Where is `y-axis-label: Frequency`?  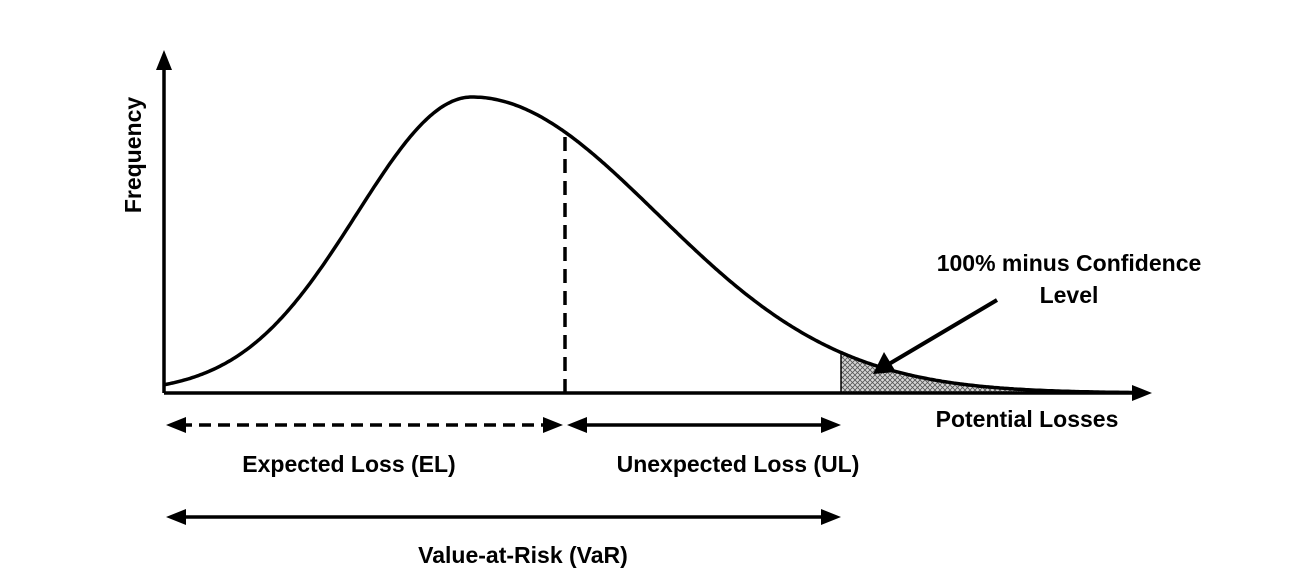
y-axis-label: Frequency is located at coordinates (133, 155).